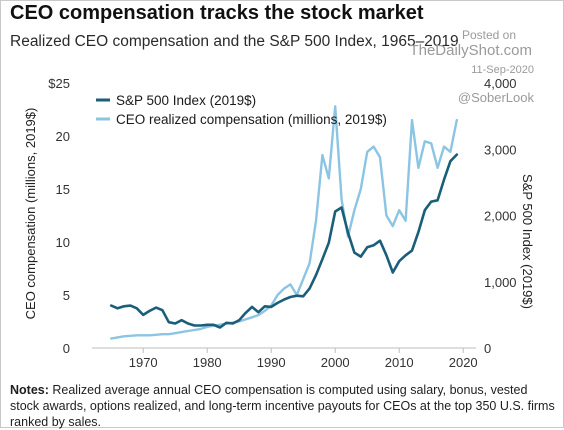  I want to click on watermark-handle: @SoberLook, so click(495, 97).